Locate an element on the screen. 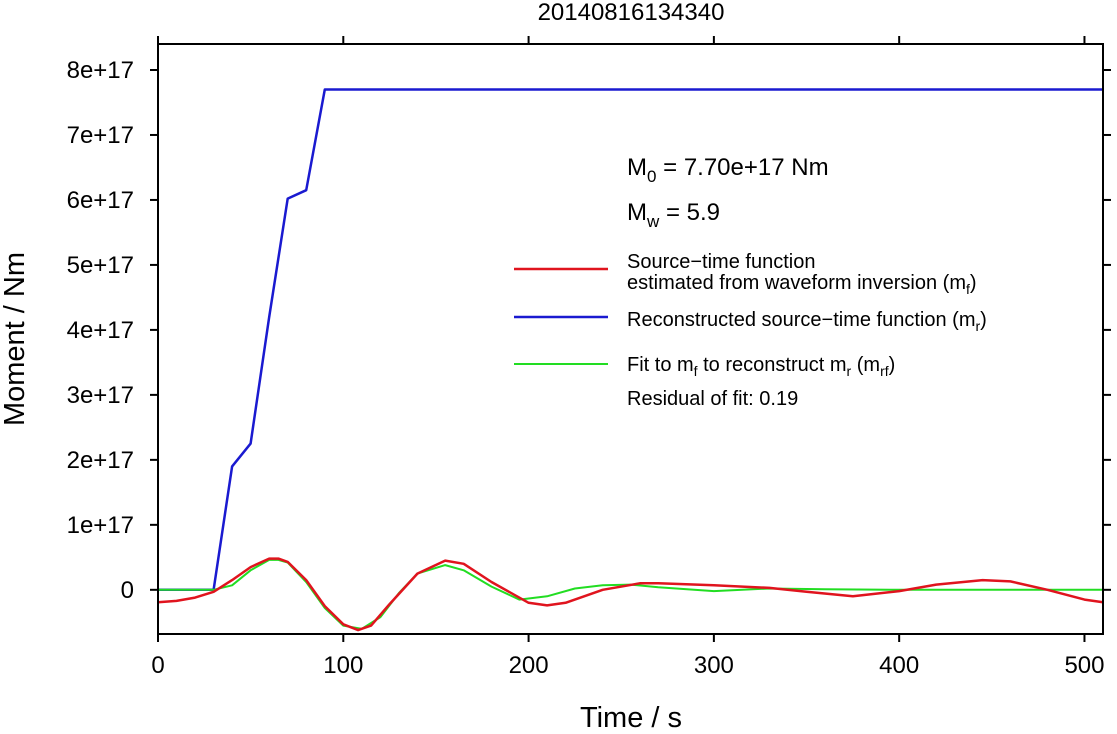 The image size is (1117, 734). x-axis-label: Time / s is located at coordinates (631, 718).